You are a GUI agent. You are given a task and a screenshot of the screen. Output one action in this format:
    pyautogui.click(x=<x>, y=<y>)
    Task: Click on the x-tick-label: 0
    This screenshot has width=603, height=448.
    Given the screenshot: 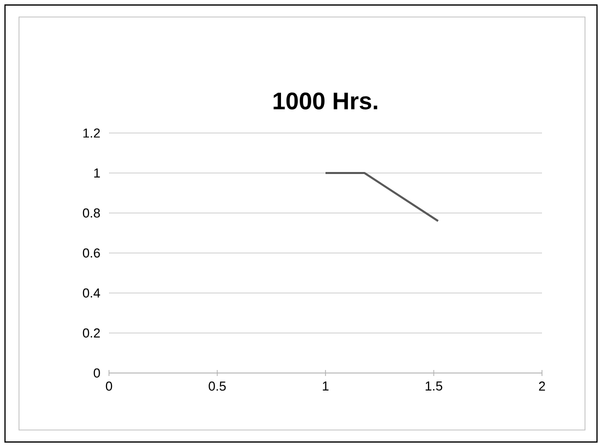 What is the action you would take?
    pyautogui.click(x=109, y=386)
    